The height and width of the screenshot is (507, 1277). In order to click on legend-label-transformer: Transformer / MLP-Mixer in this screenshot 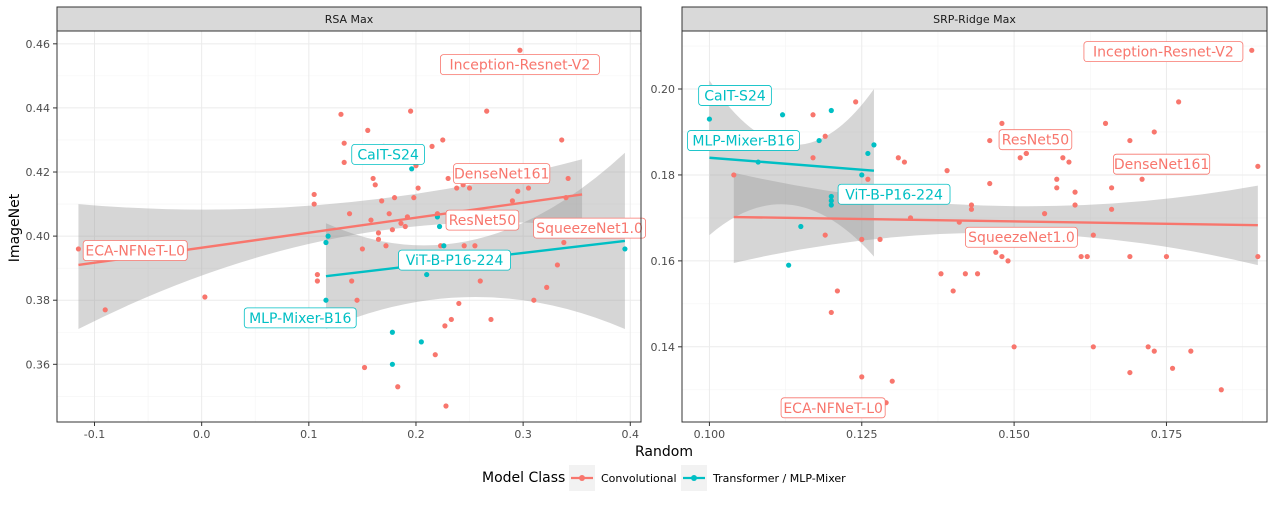, I will do `click(779, 478)`.